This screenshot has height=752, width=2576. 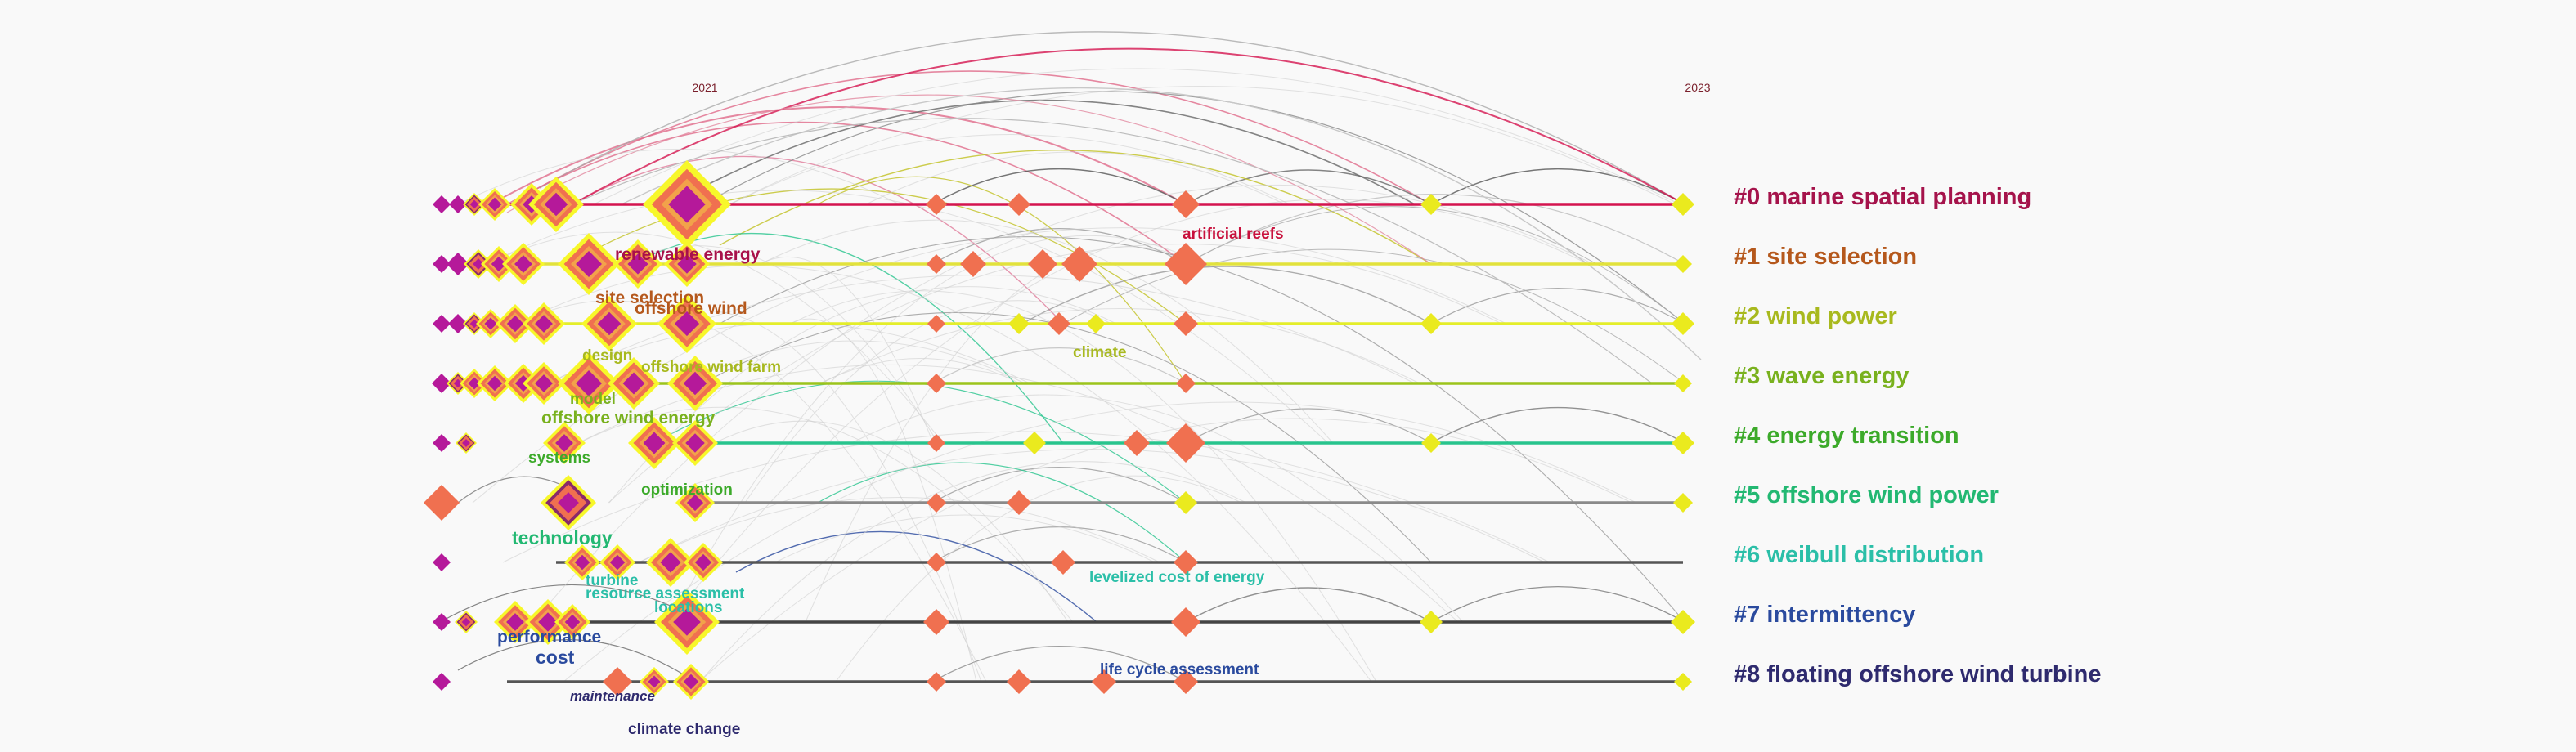 I want to click on kw-artificial-reefs: artificial reefs, so click(x=1233, y=234).